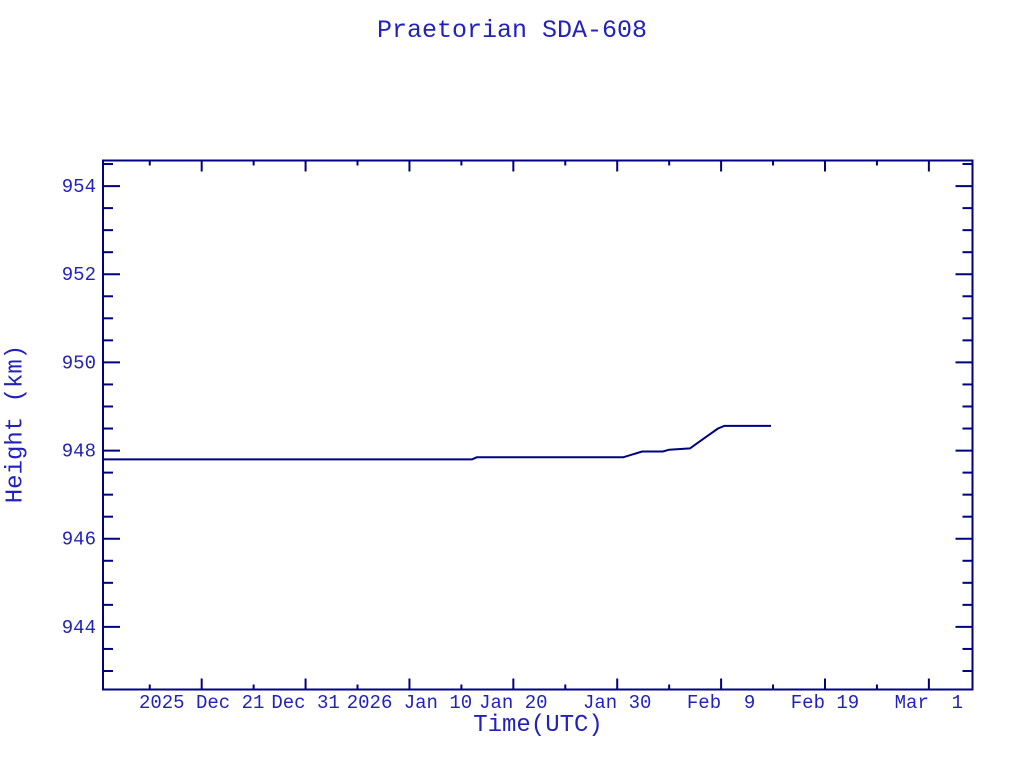 This screenshot has width=1024, height=768. I want to click on x-tick-label: Dec 31, so click(305, 703).